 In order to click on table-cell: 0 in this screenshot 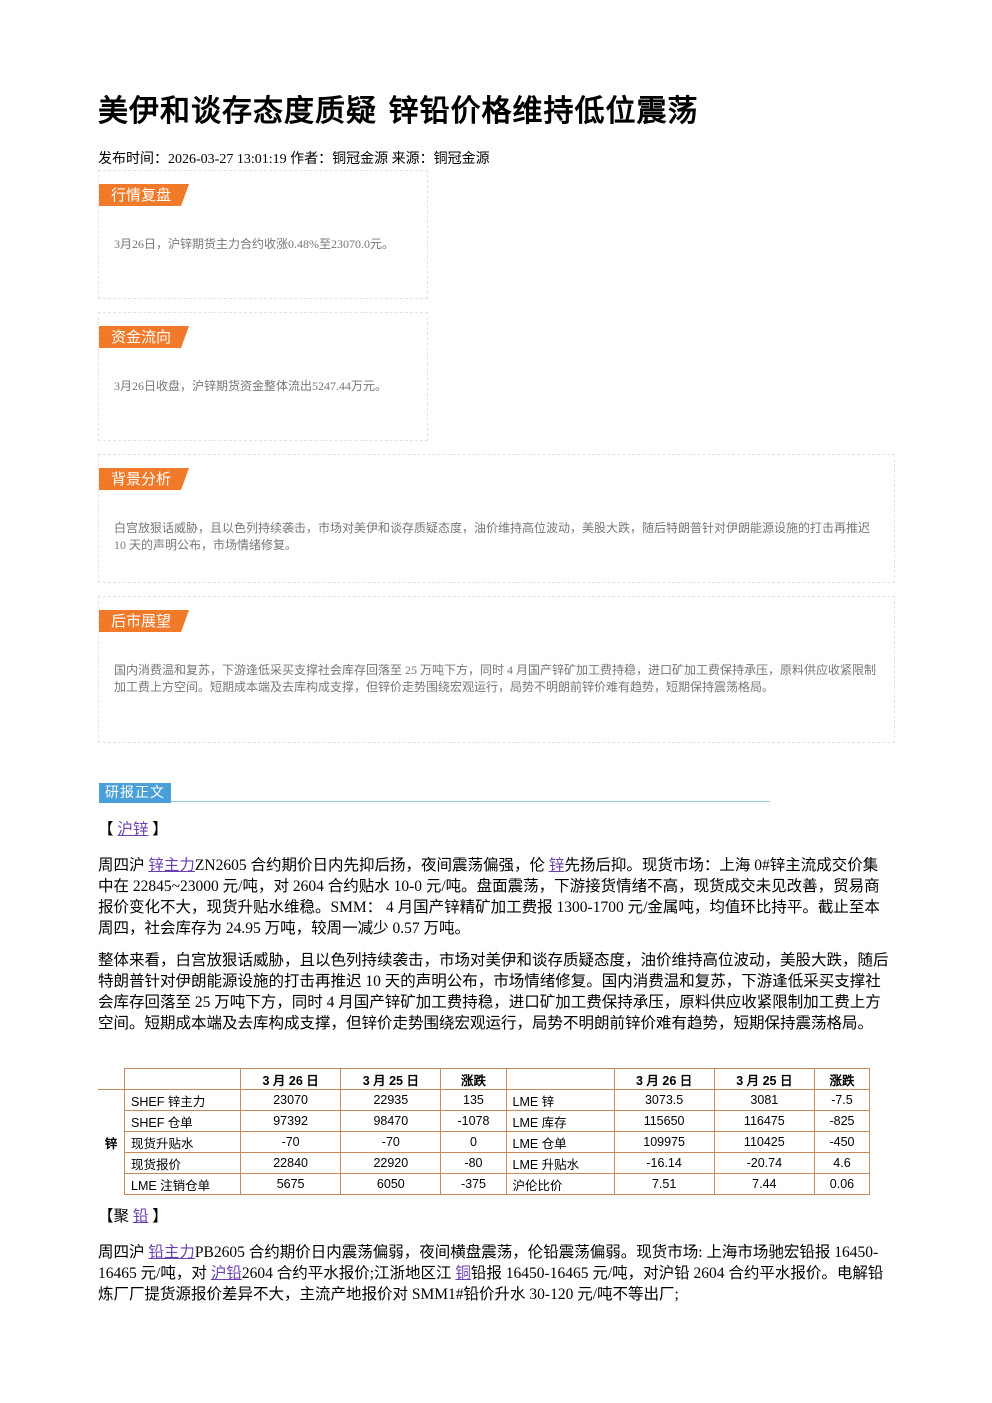, I will do `click(473, 1142)`.